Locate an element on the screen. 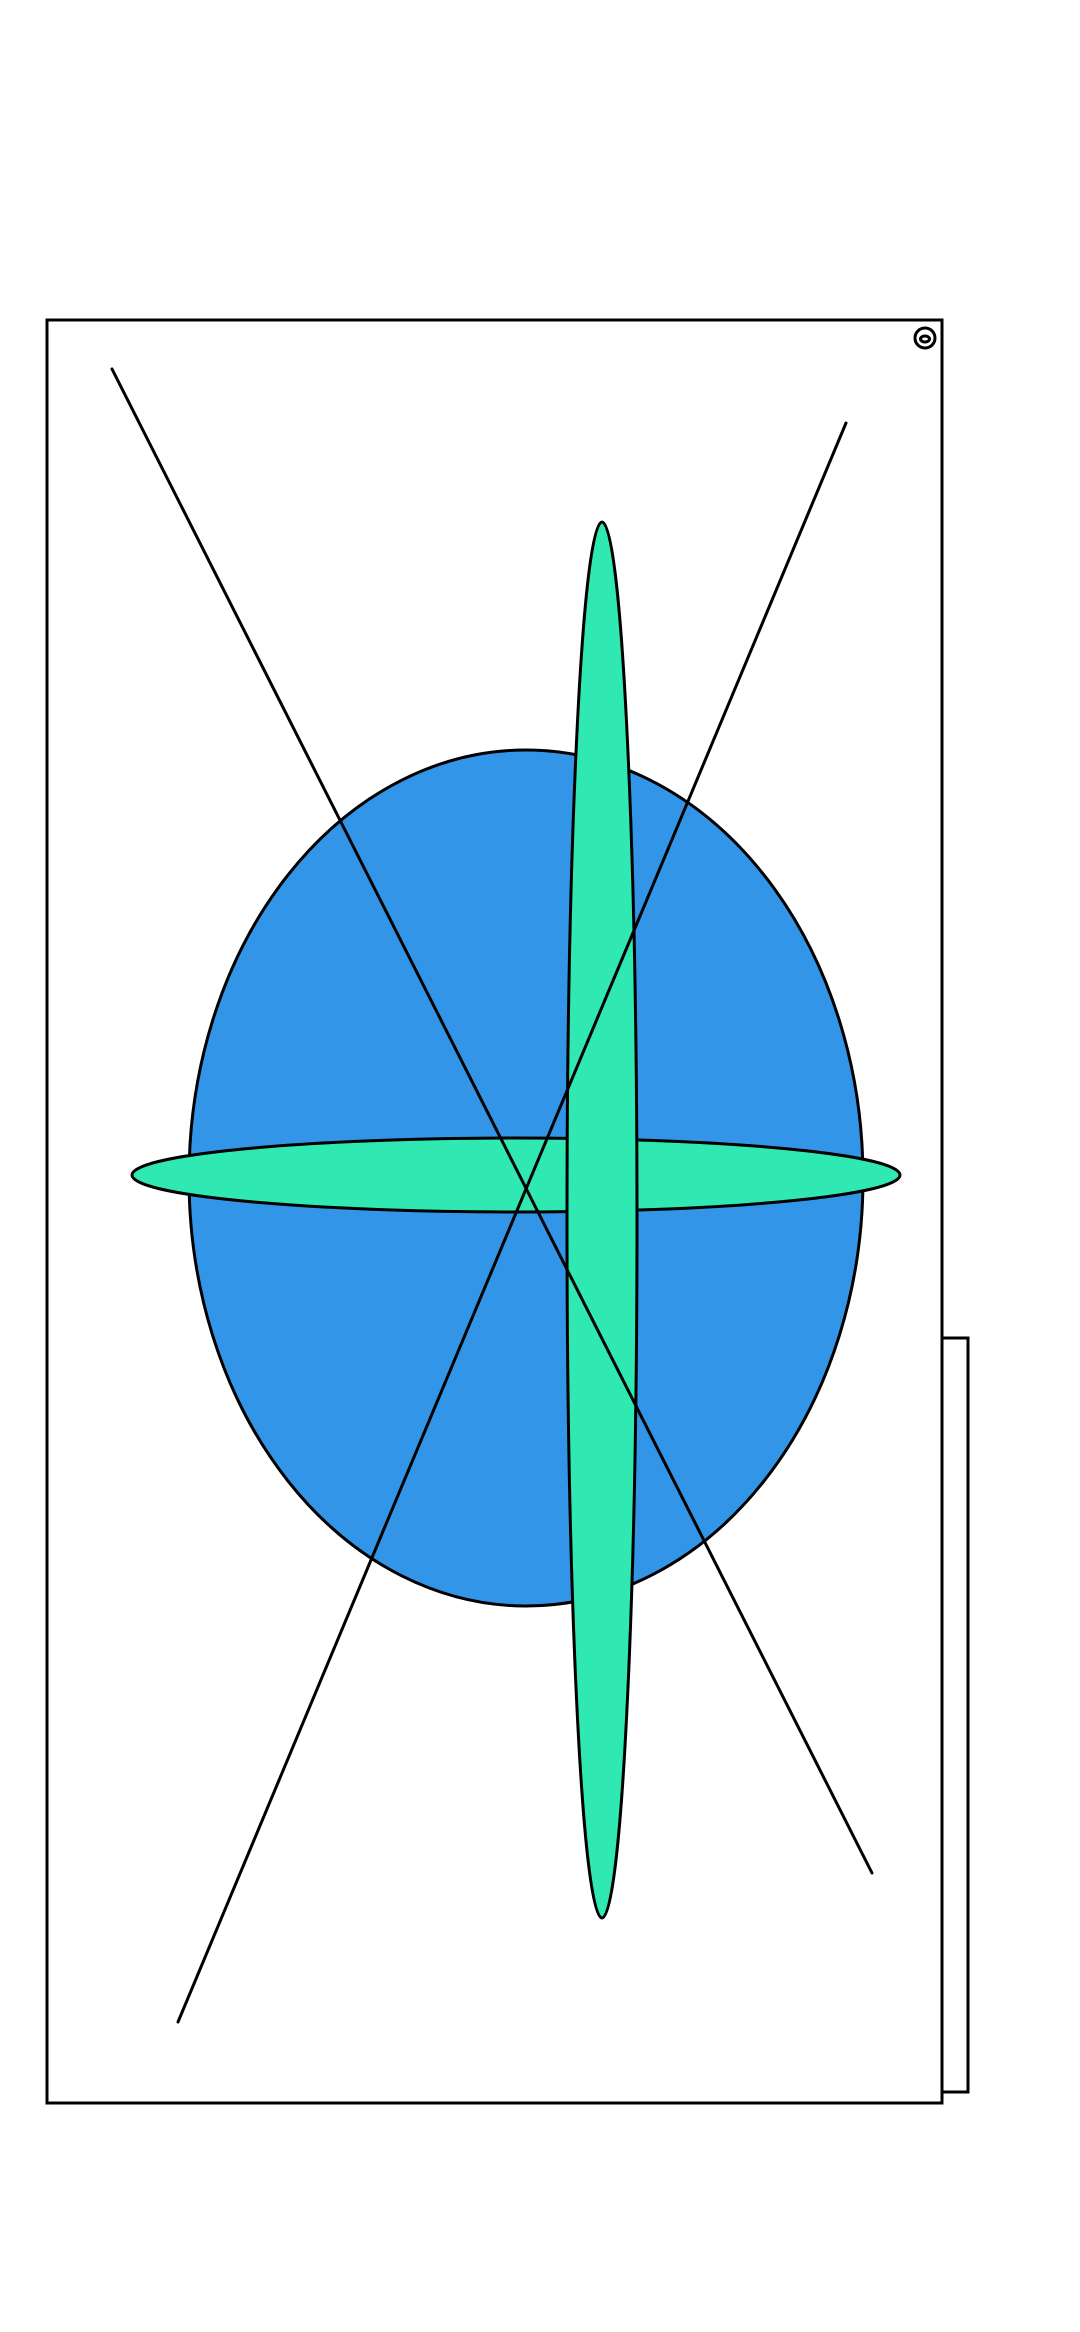 This screenshot has height=2332, width=1080. horizontal-green-ellipse is located at coordinates (516, 1175).